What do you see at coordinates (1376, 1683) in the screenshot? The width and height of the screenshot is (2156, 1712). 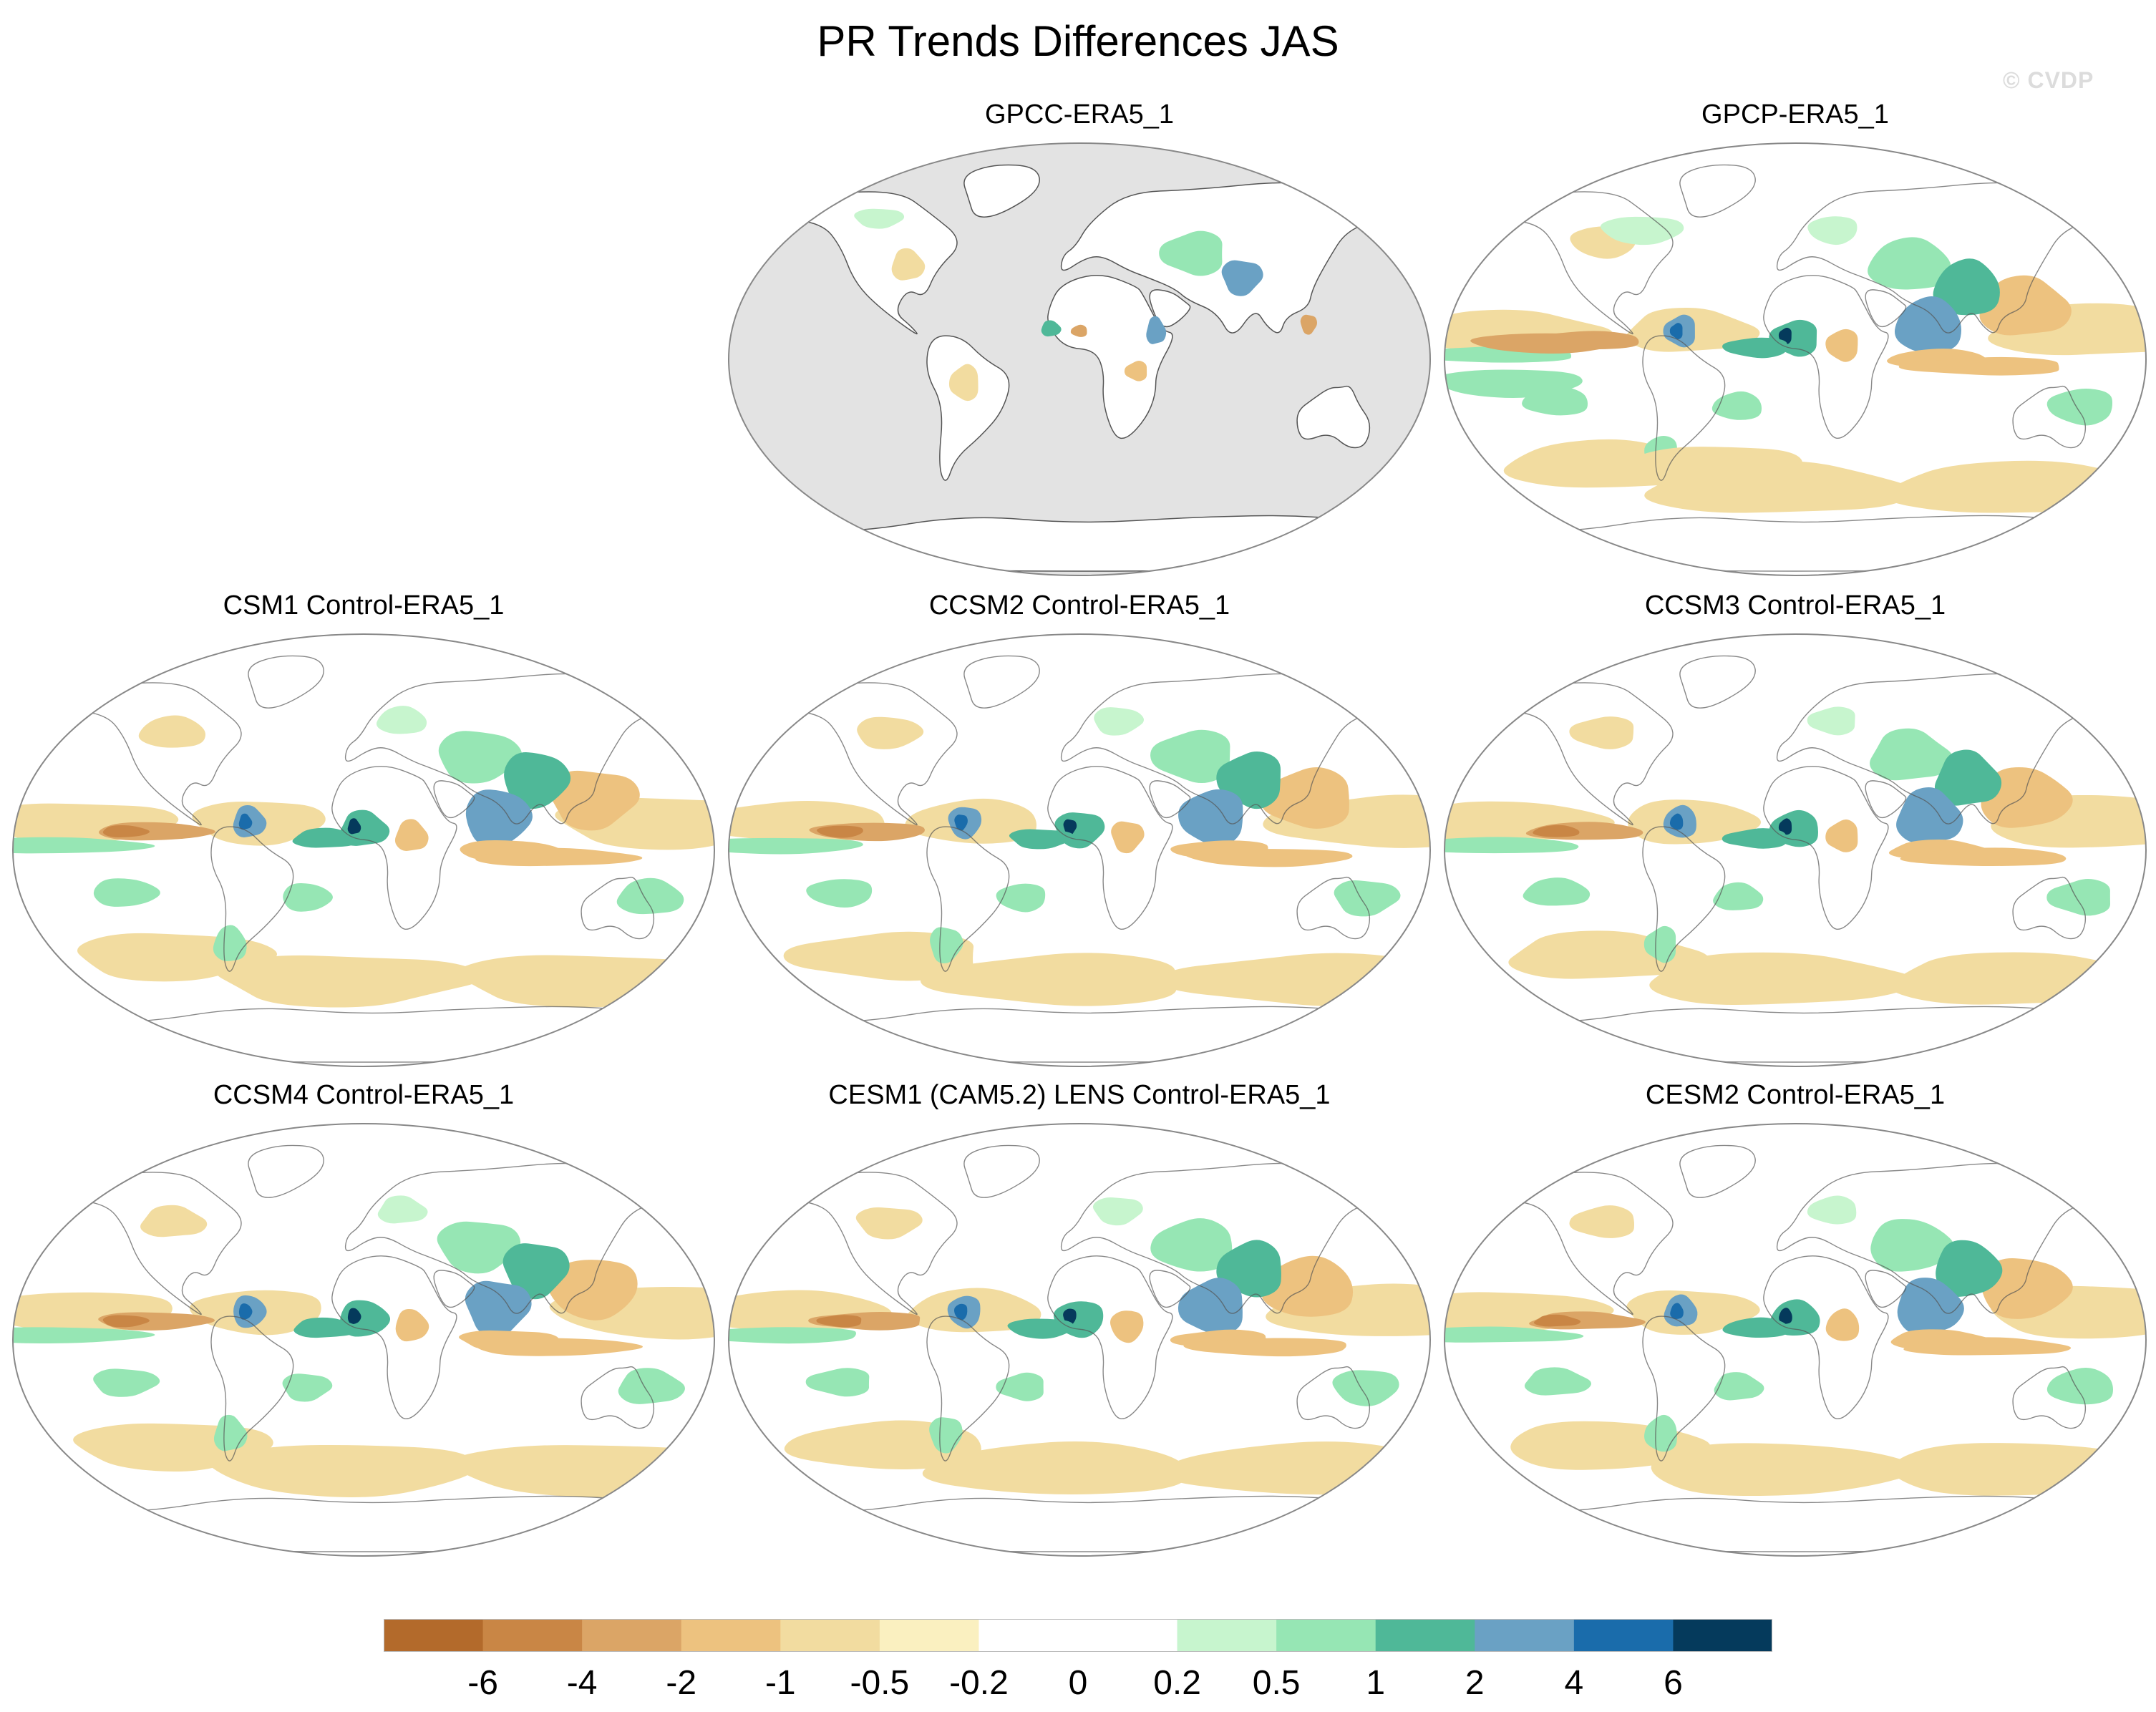 I see `colorbar-tick-label: 1` at bounding box center [1376, 1683].